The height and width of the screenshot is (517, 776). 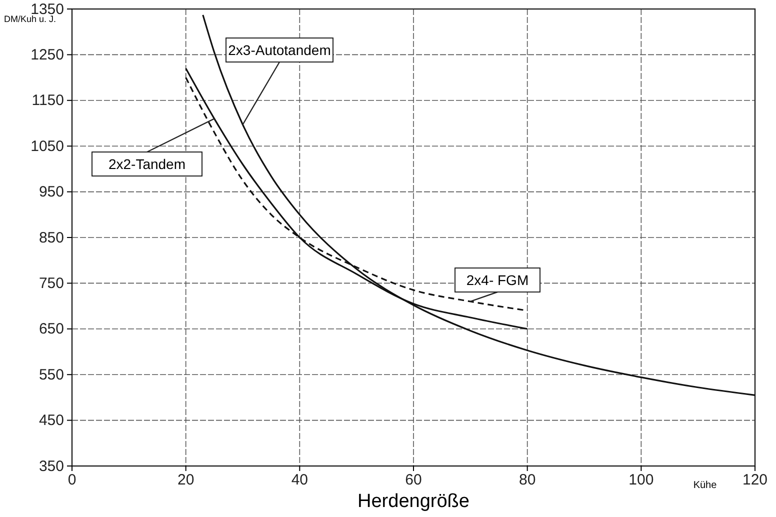 I want to click on y-tick-label: 650, so click(x=51, y=329).